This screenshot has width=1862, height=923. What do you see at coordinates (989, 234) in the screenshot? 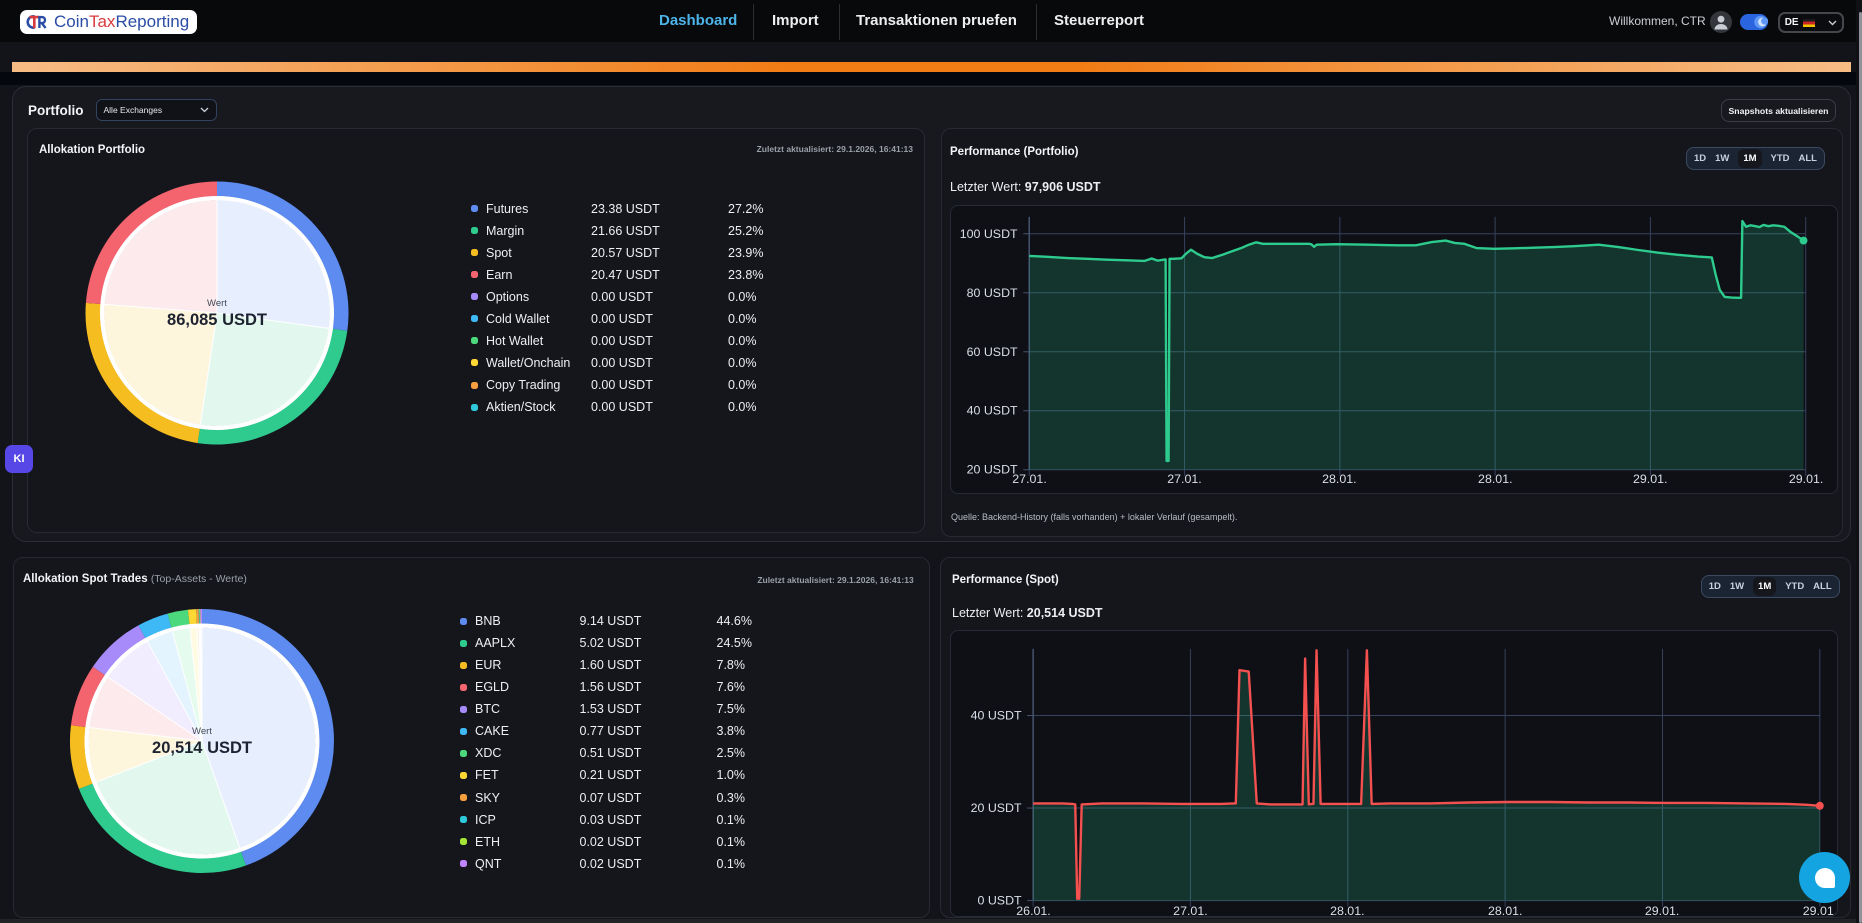
I see `svg-text: 100 USDT` at bounding box center [989, 234].